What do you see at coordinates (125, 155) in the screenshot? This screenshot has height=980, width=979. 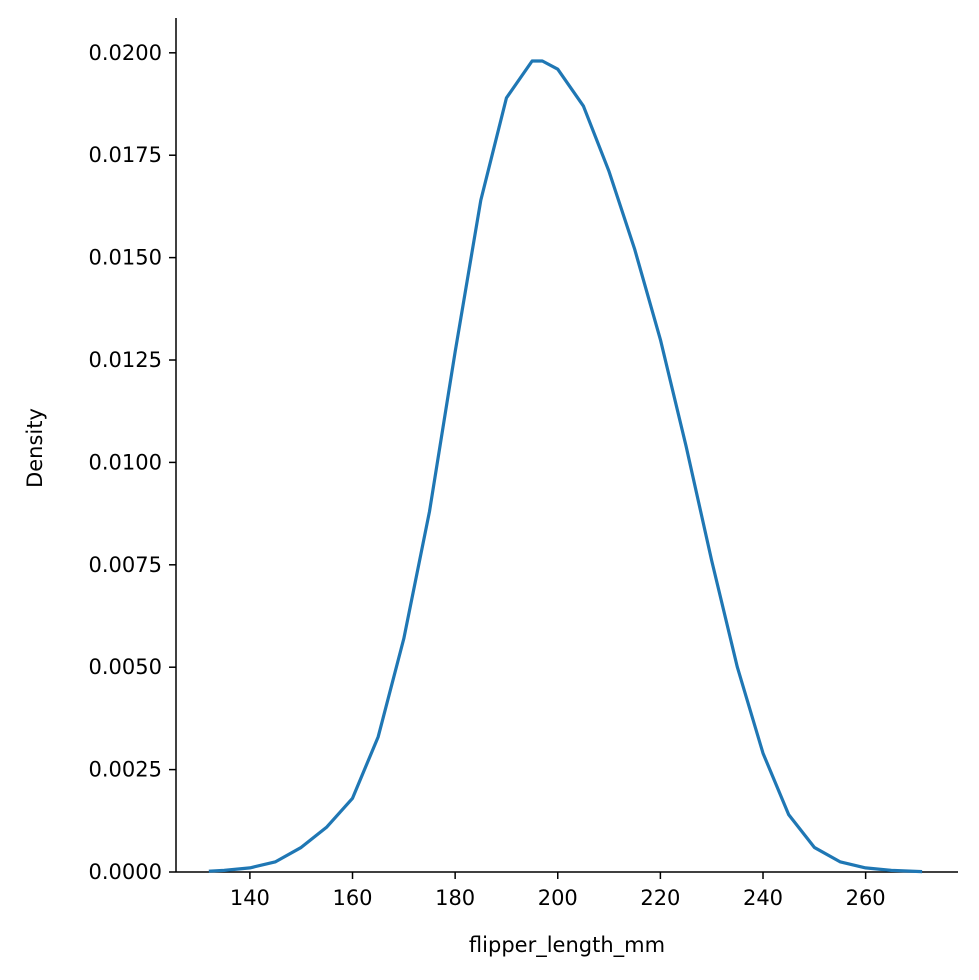 I see `y-tick-label: 0.0175` at bounding box center [125, 155].